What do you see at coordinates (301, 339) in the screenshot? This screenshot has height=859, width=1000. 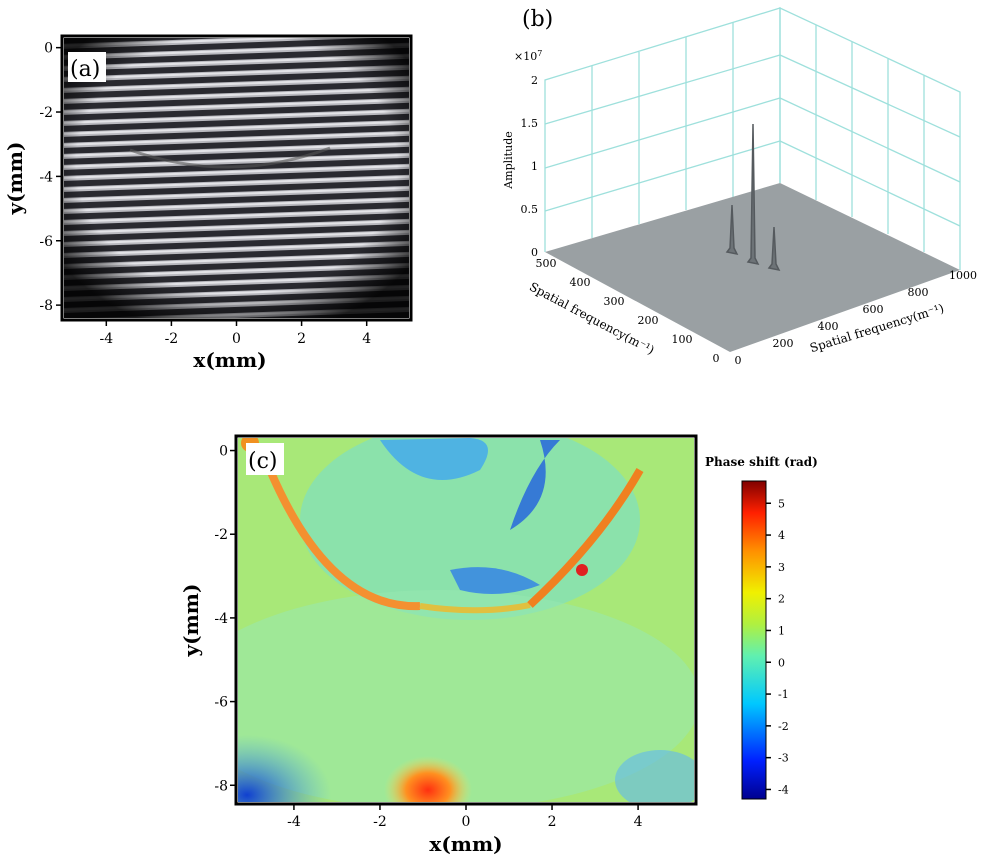 I see `panel-a-x-tick: 2` at bounding box center [301, 339].